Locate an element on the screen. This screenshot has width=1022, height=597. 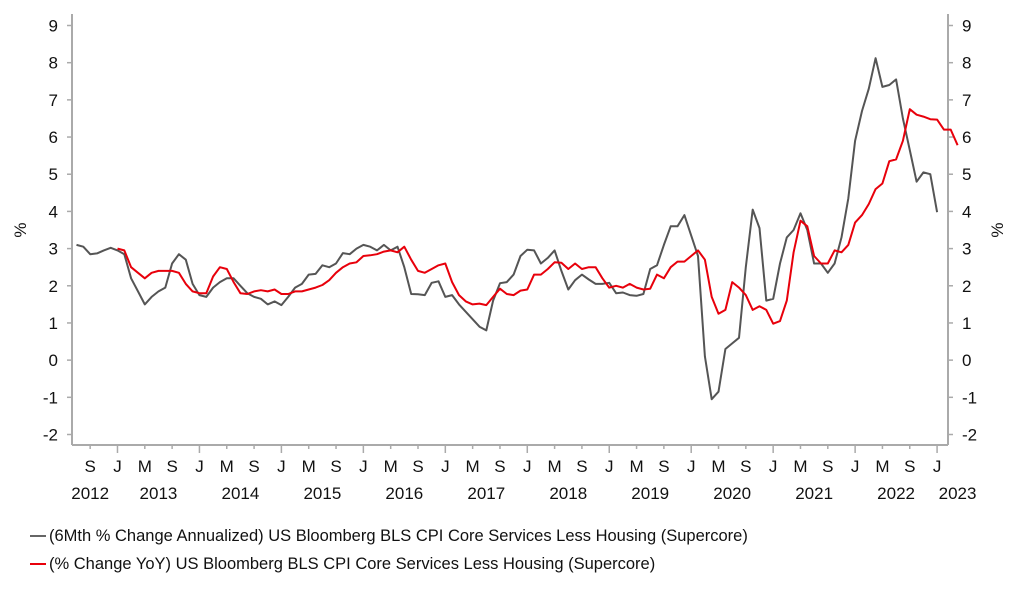
x-year-label: 2012 is located at coordinates (90, 493).